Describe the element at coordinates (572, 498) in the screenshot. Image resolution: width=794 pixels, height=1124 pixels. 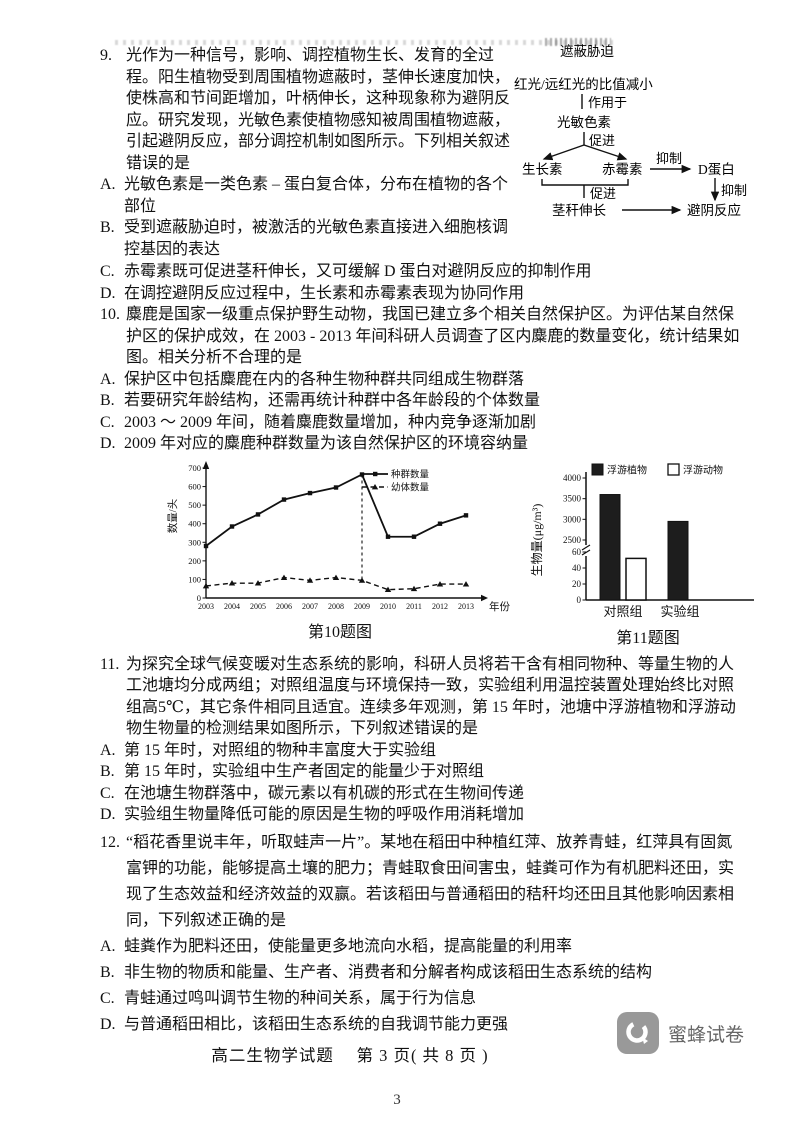
I see `svg-text: 3500` at that location.